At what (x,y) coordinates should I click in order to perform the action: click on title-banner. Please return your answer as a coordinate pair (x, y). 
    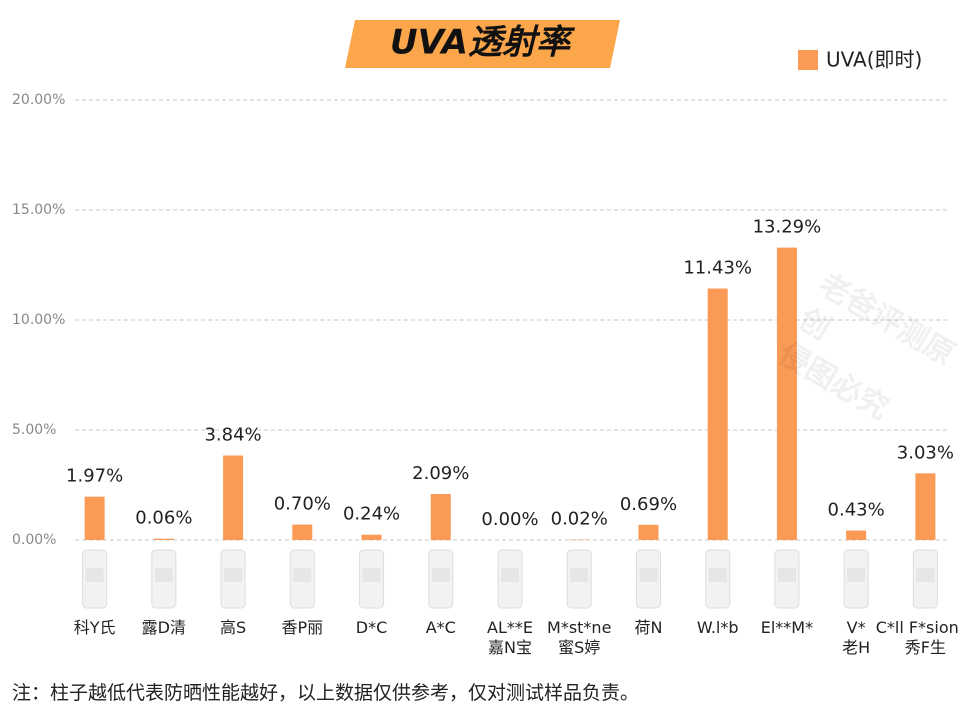
    Looking at the image, I should click on (482, 44).